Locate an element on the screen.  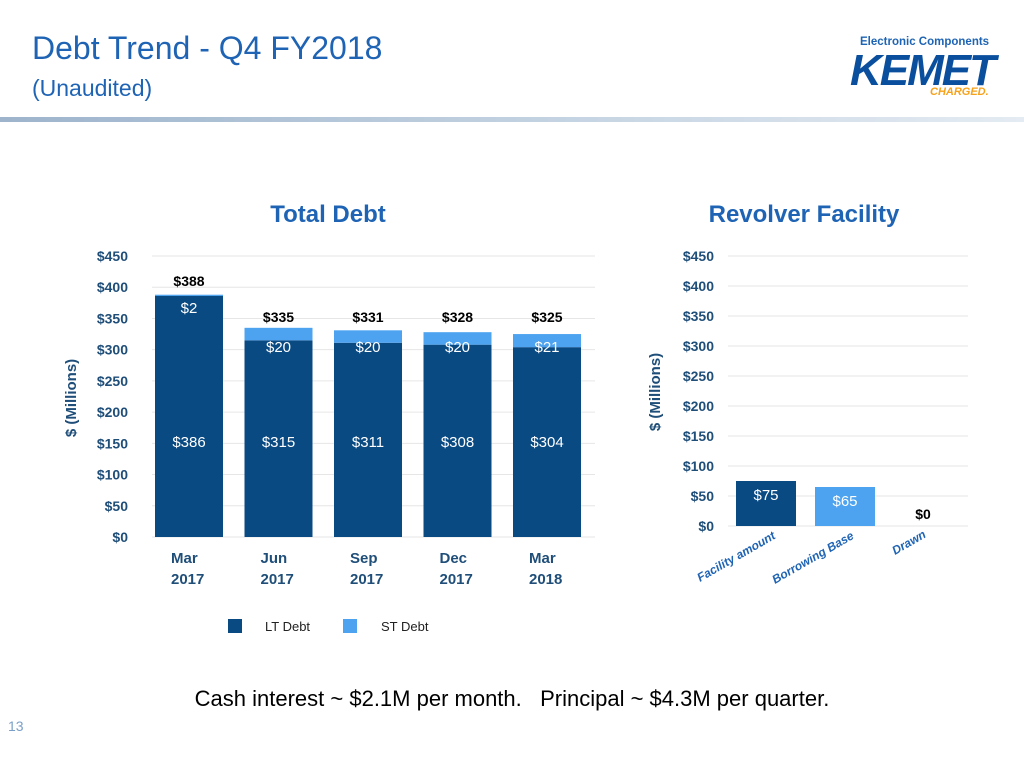
legend-label-st-debt: ST Debt is located at coordinates (405, 626).